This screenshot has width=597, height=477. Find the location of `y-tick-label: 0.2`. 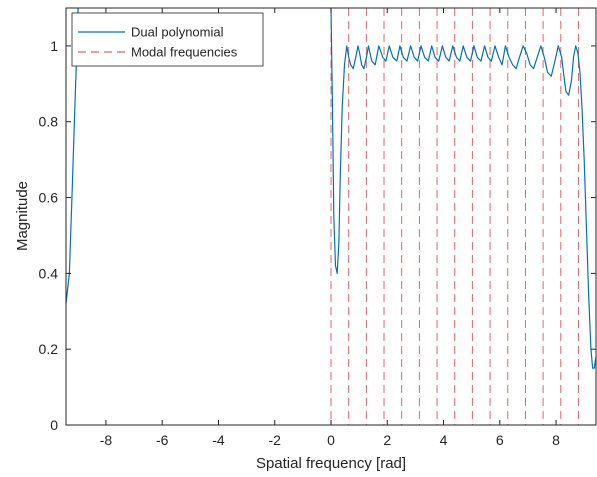

y-tick-label: 0.2 is located at coordinates (49, 349).